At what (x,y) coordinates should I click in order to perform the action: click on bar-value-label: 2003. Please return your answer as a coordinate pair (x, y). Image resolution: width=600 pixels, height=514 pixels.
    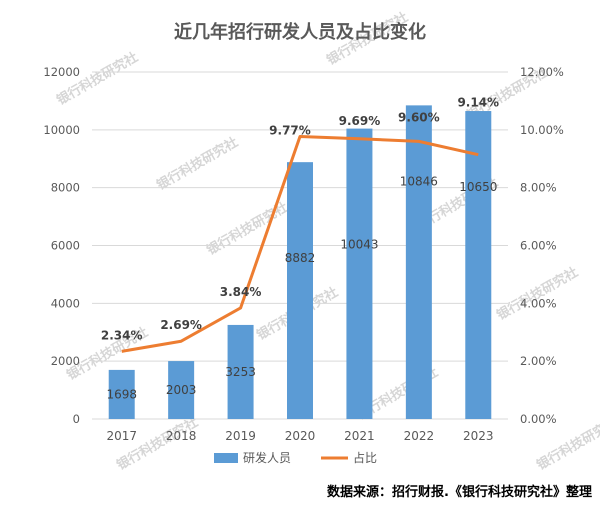
    Looking at the image, I should click on (181, 390).